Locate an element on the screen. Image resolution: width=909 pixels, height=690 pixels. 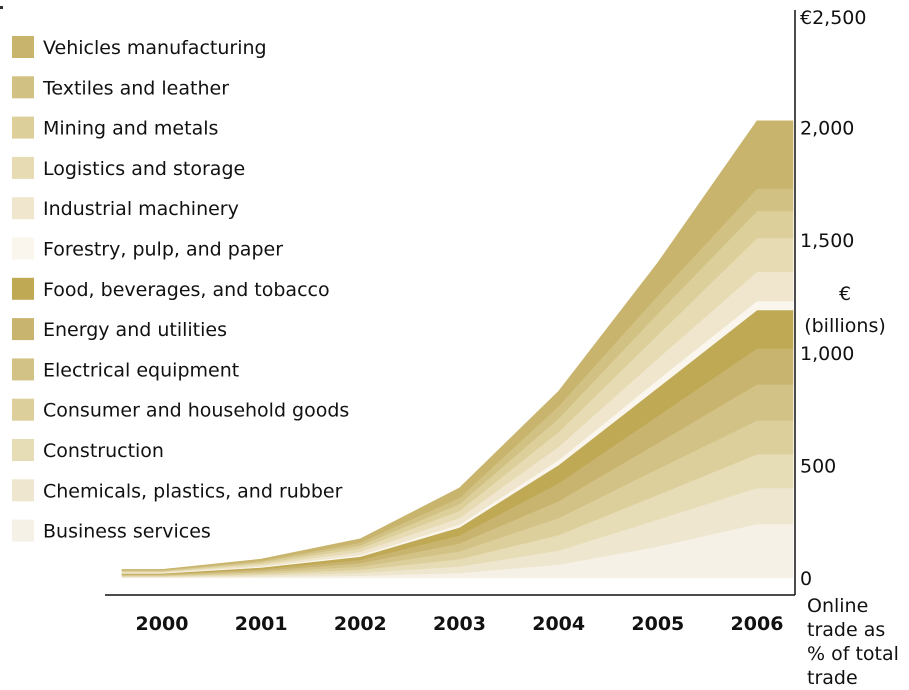
legend-label: Consumer and household goods is located at coordinates (196, 411).